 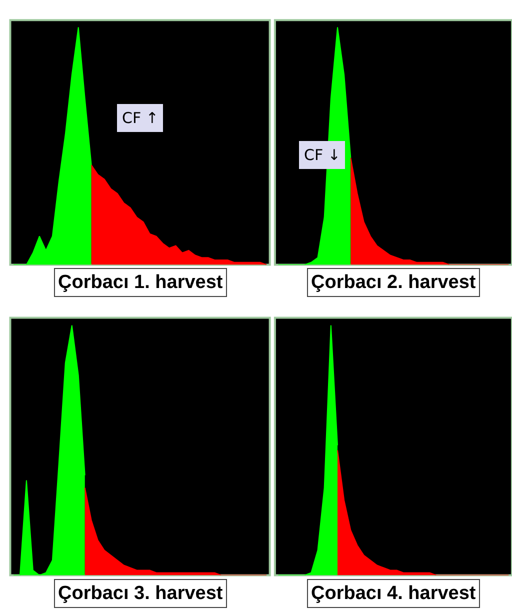 I want to click on text: Çorbacı 3. harvest, so click(x=141, y=593).